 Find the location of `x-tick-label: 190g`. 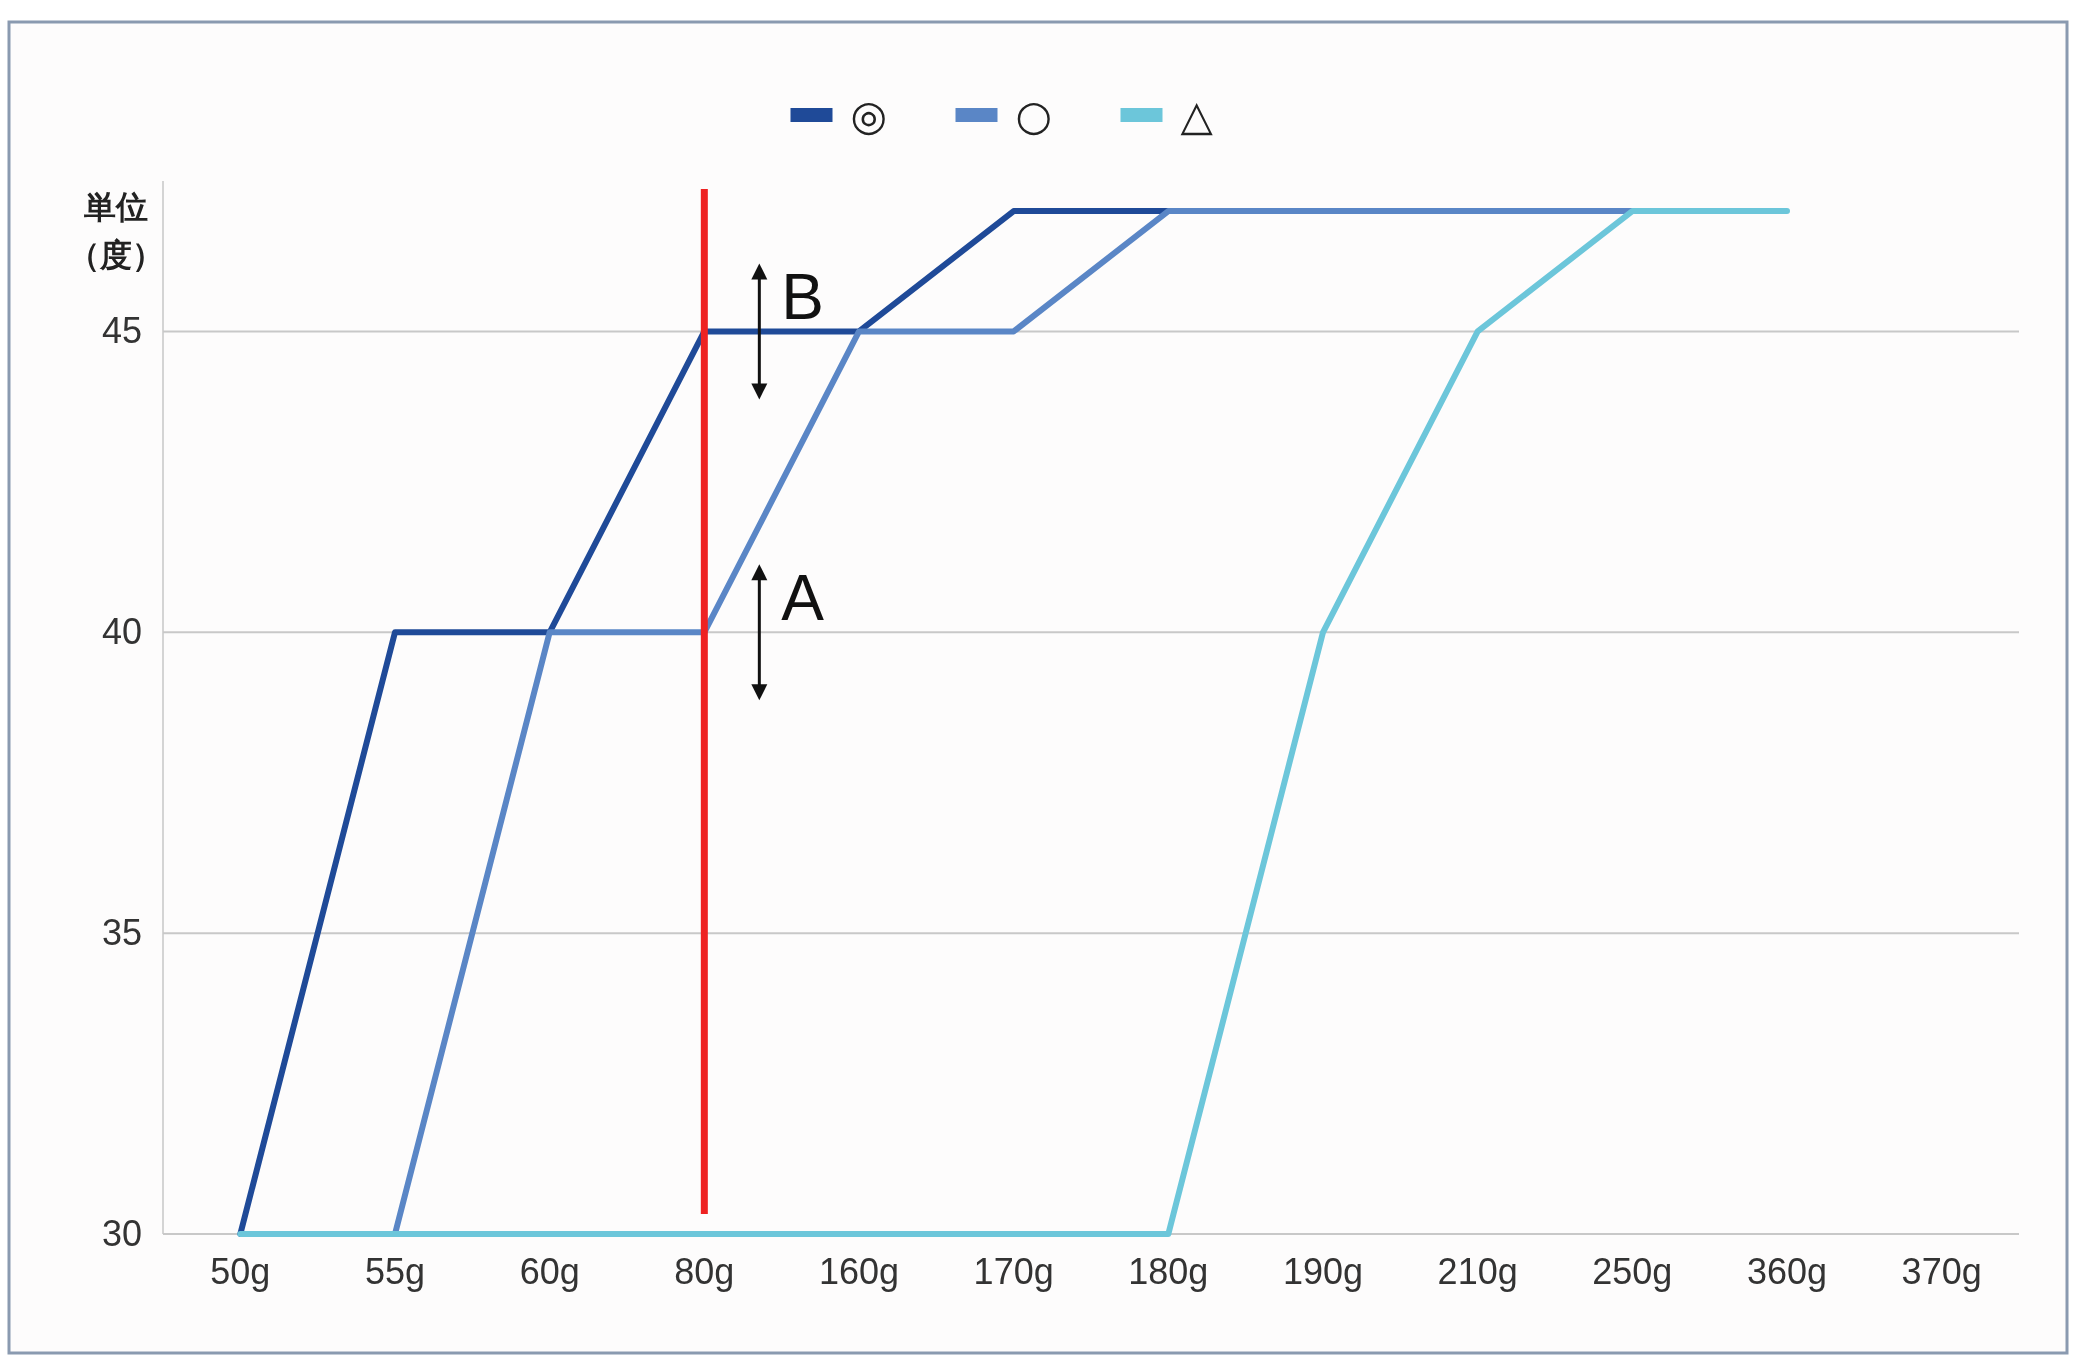

x-tick-label: 190g is located at coordinates (1323, 1271).